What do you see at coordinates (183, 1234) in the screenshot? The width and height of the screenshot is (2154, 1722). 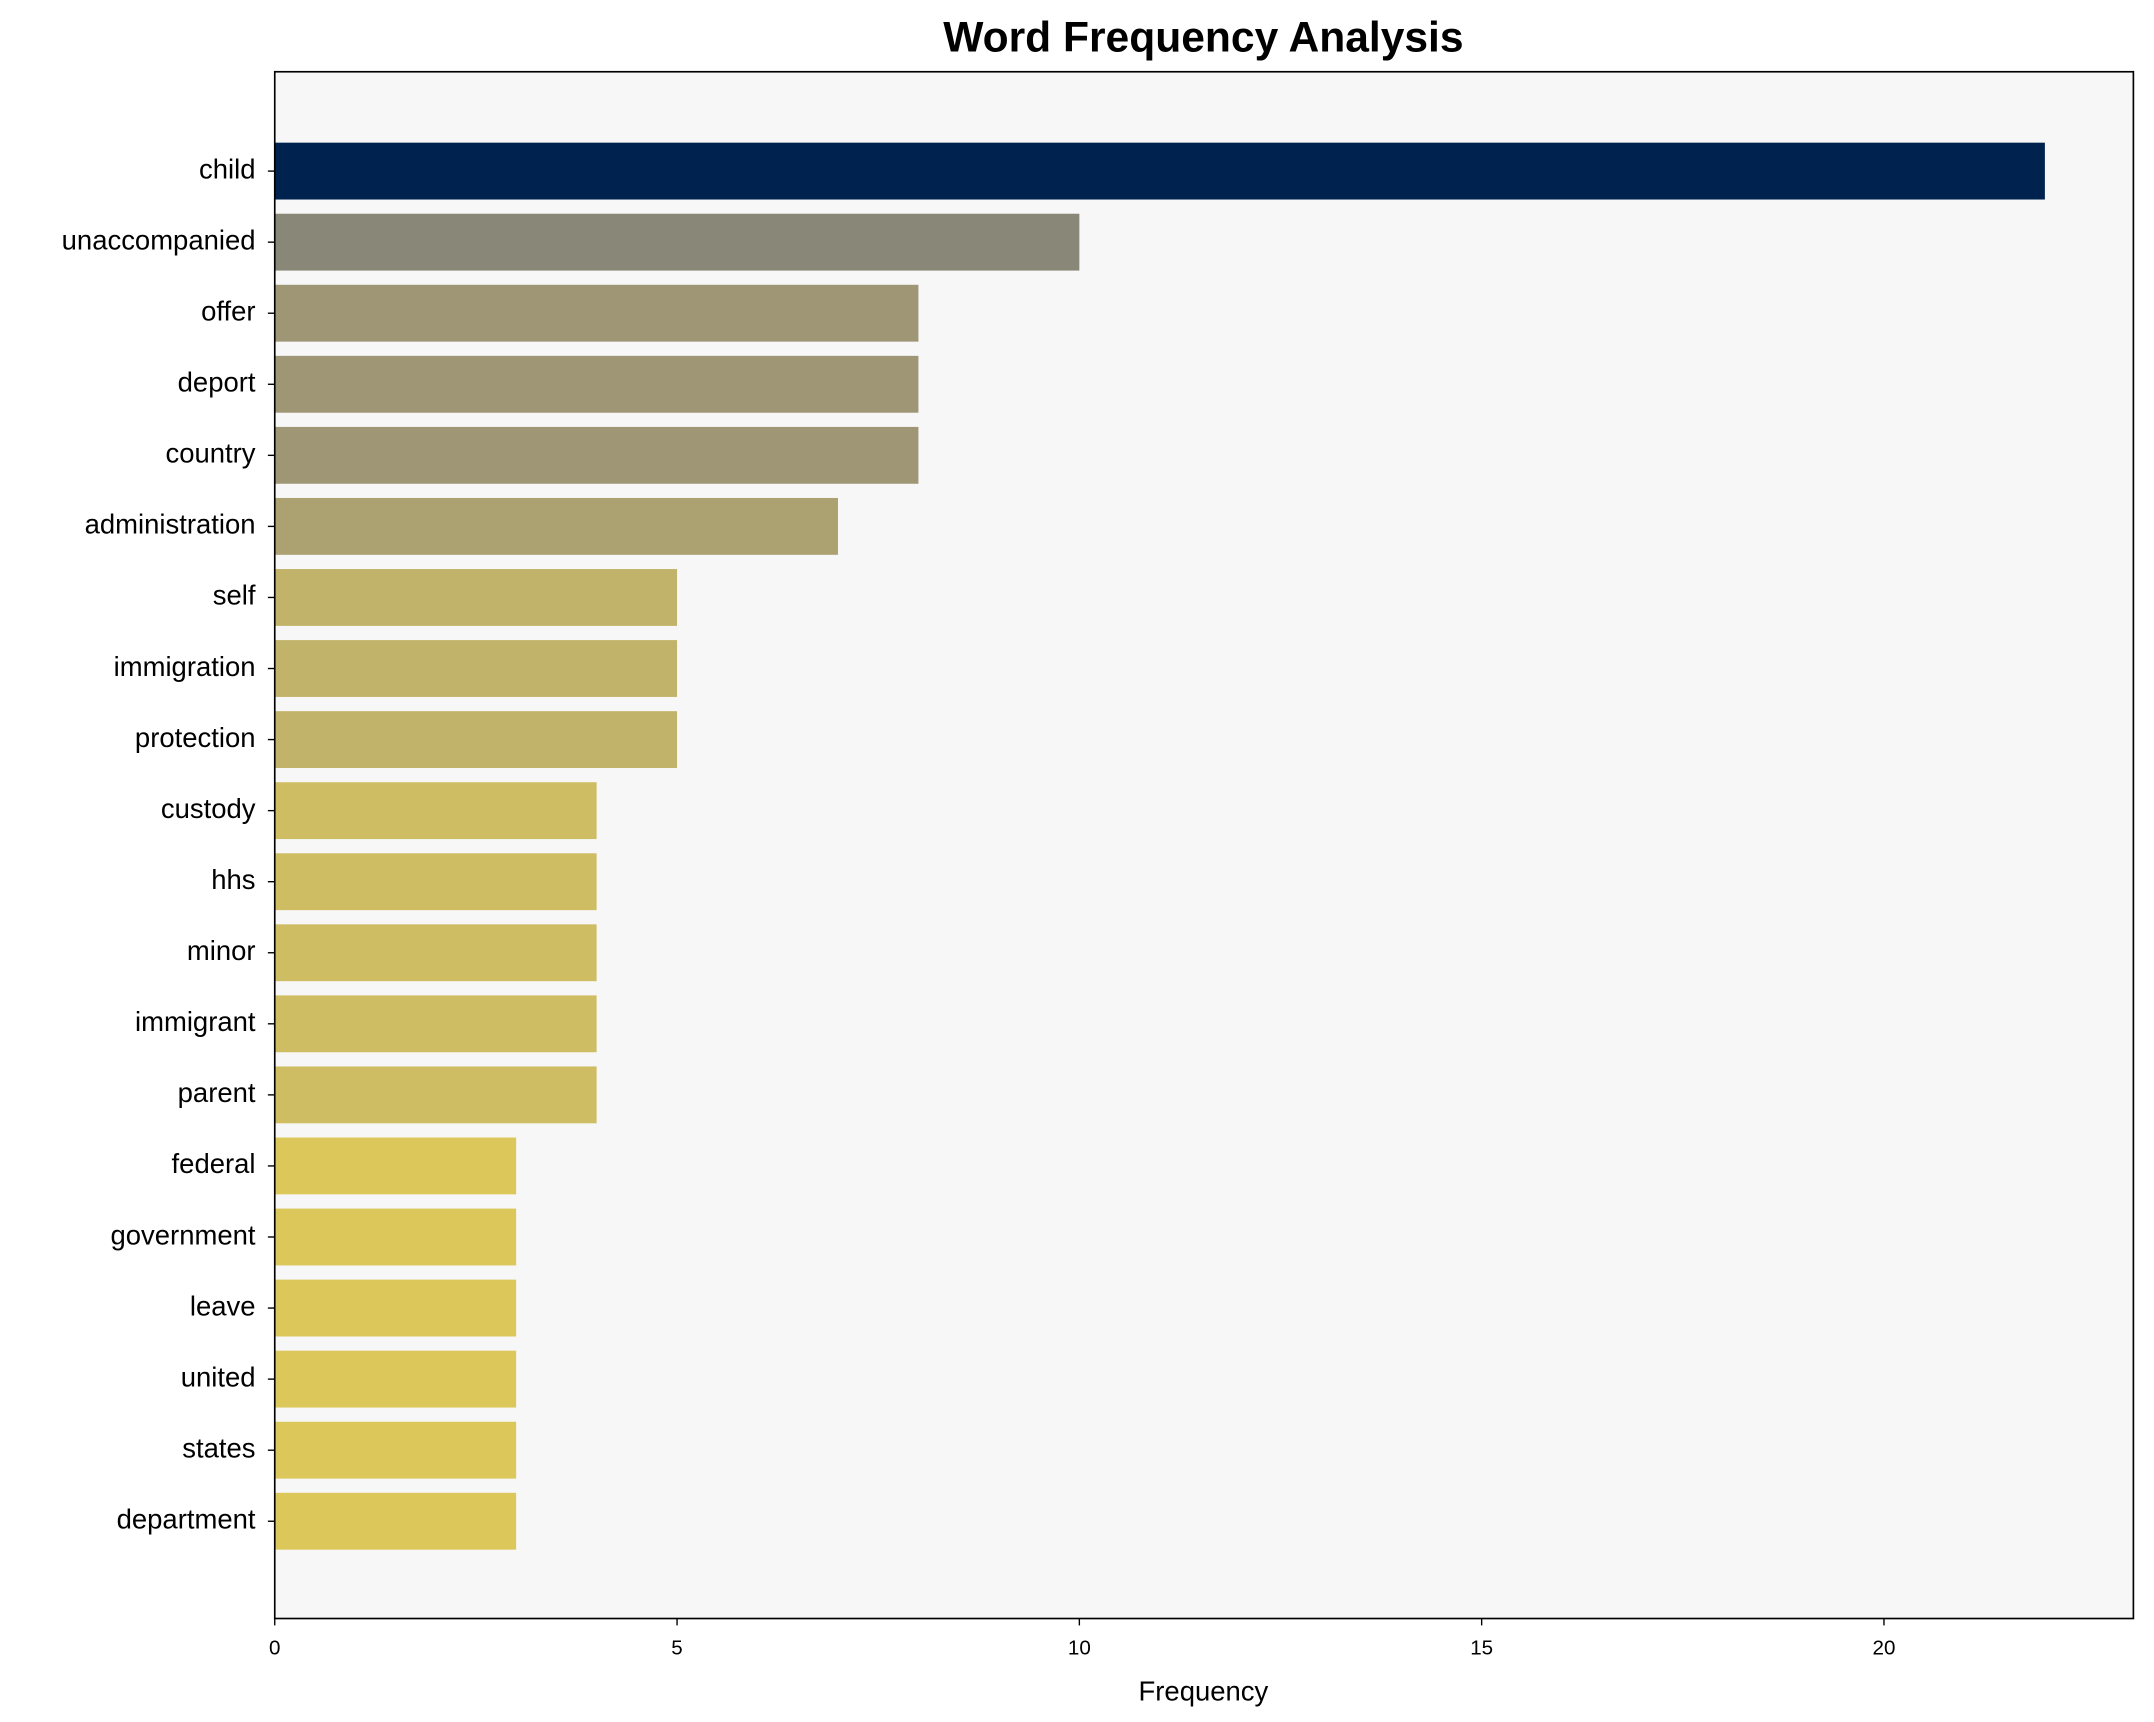 I see `y-tick-label: government` at bounding box center [183, 1234].